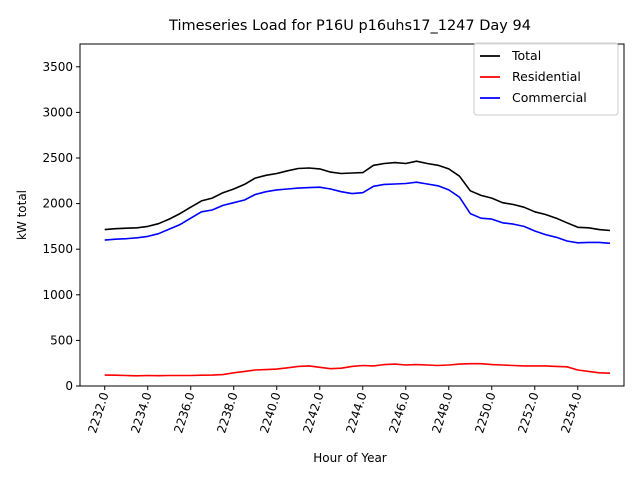 The height and width of the screenshot is (480, 640). I want to click on series-line-total, so click(357, 196).